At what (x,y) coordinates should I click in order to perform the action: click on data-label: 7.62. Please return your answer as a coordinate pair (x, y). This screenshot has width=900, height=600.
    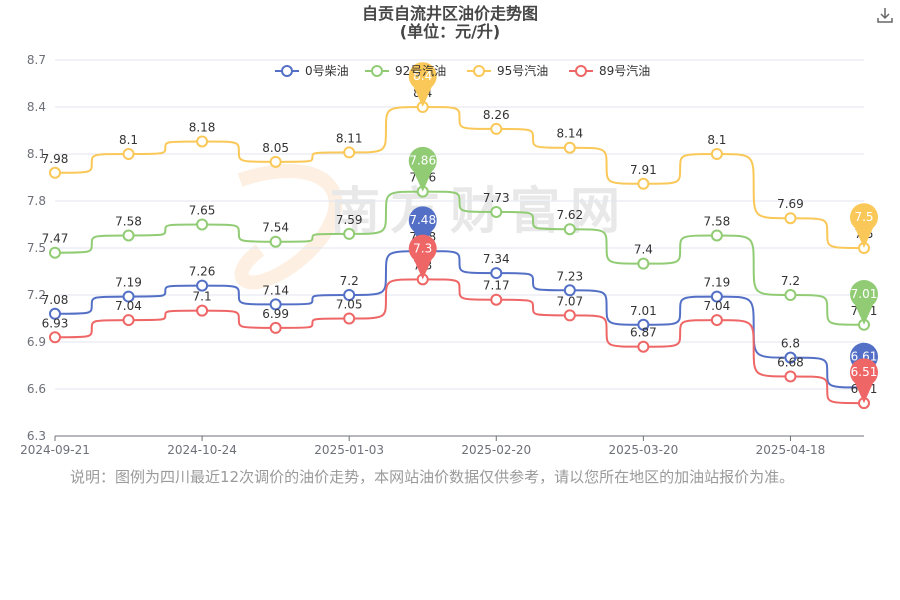
    Looking at the image, I should click on (569, 215).